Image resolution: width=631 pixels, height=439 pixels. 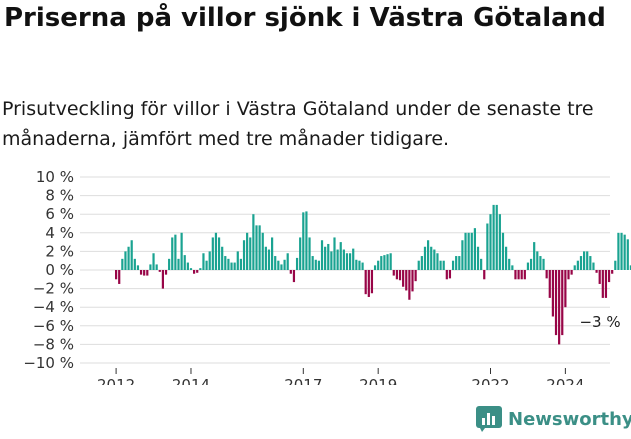 What do you see at coordinates (59, 251) in the screenshot?
I see `y-tick-label: 2 %` at bounding box center [59, 251].